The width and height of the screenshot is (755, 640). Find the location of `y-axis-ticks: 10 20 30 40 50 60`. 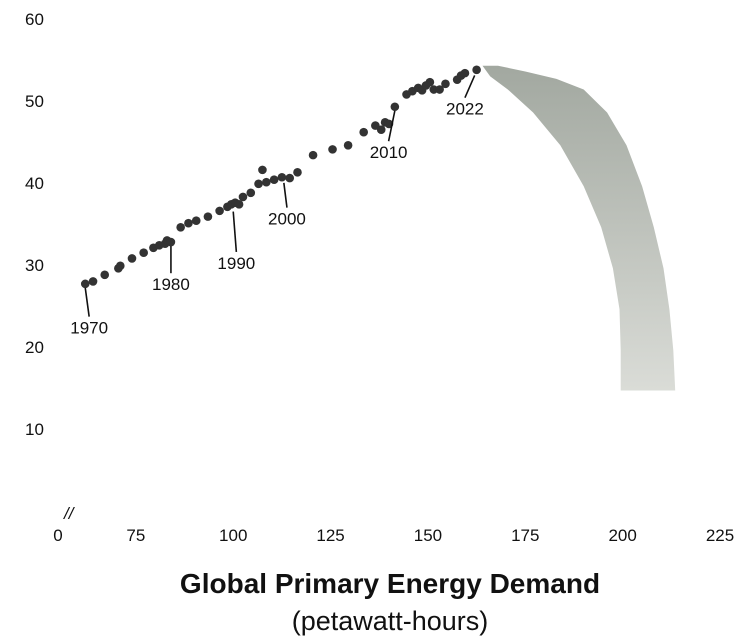

y-axis-ticks: 10 20 30 40 50 60 is located at coordinates (34, 224).